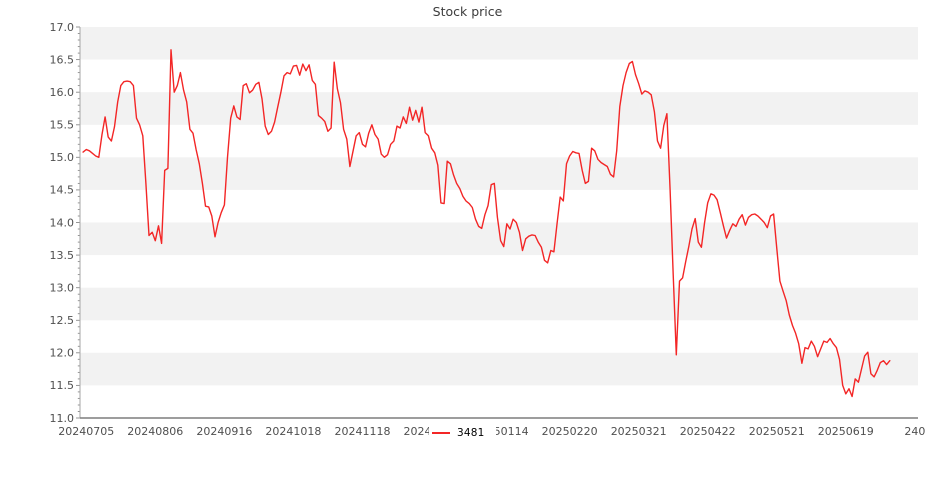 This screenshot has width=935, height=500. What do you see at coordinates (62, 157) in the screenshot?
I see `svg-text: 15.0` at bounding box center [62, 157].